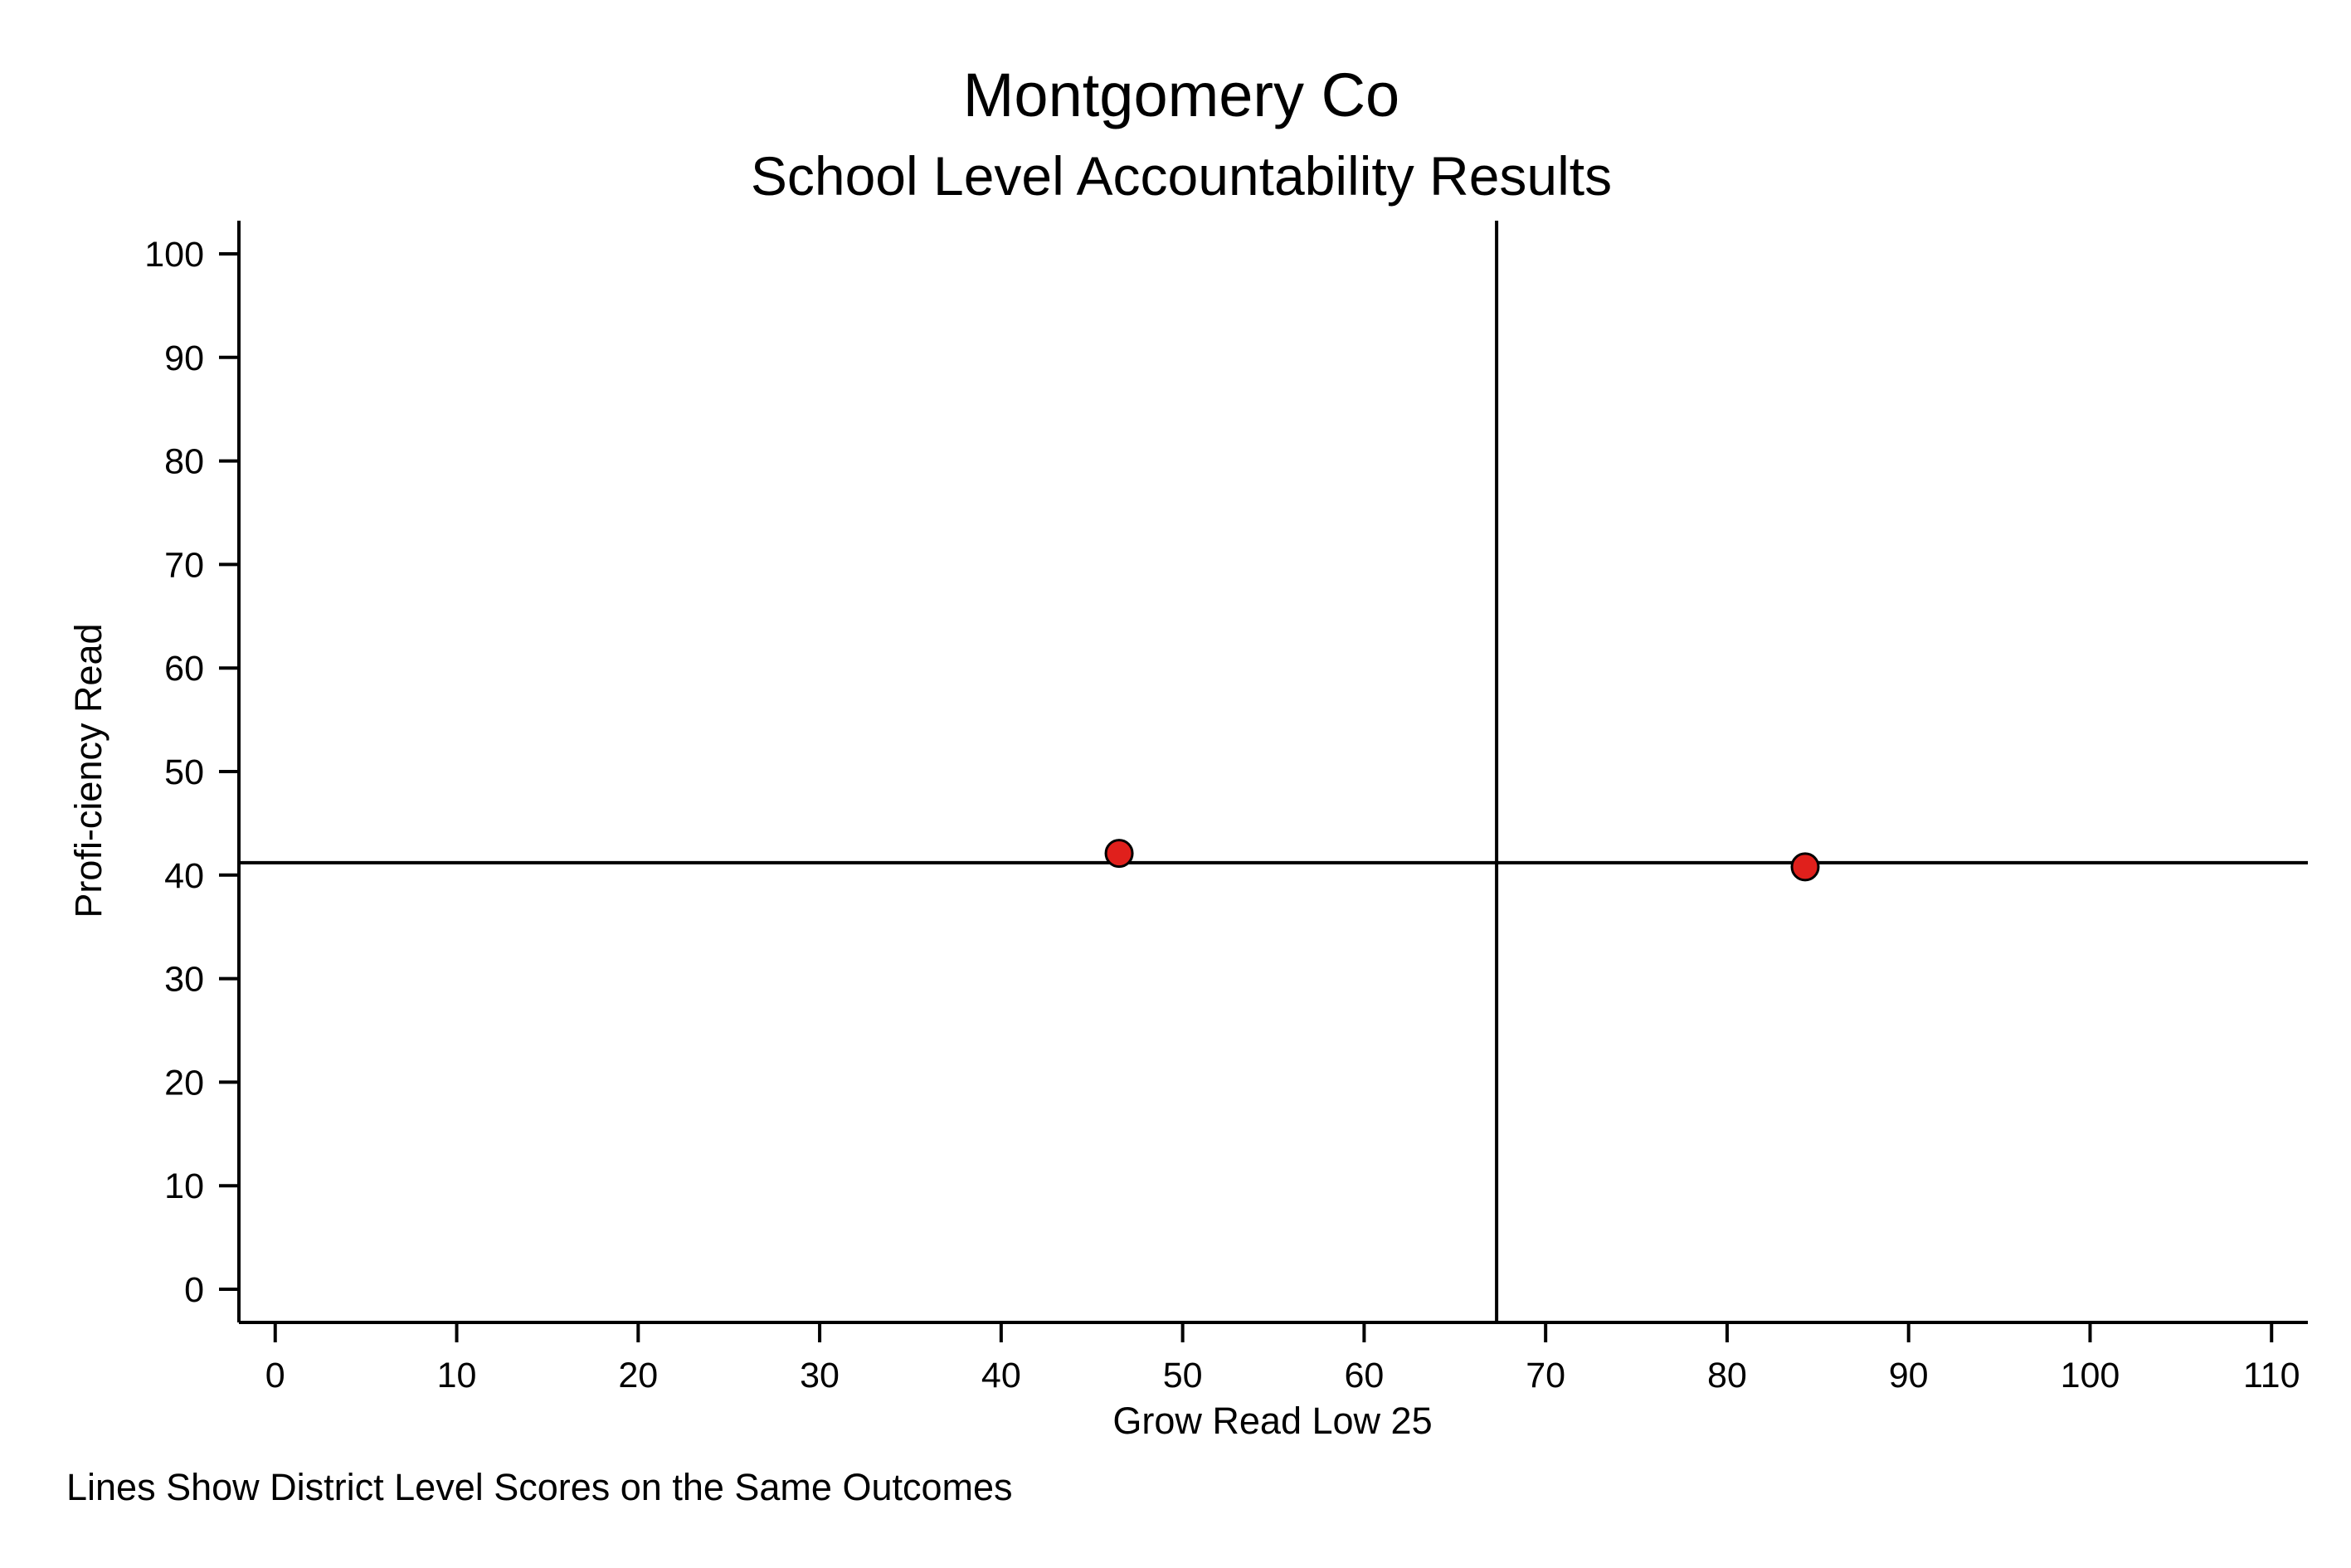 The height and width of the screenshot is (1568, 2351). What do you see at coordinates (1545, 1375) in the screenshot?
I see `x-tick-label: 70` at bounding box center [1545, 1375].